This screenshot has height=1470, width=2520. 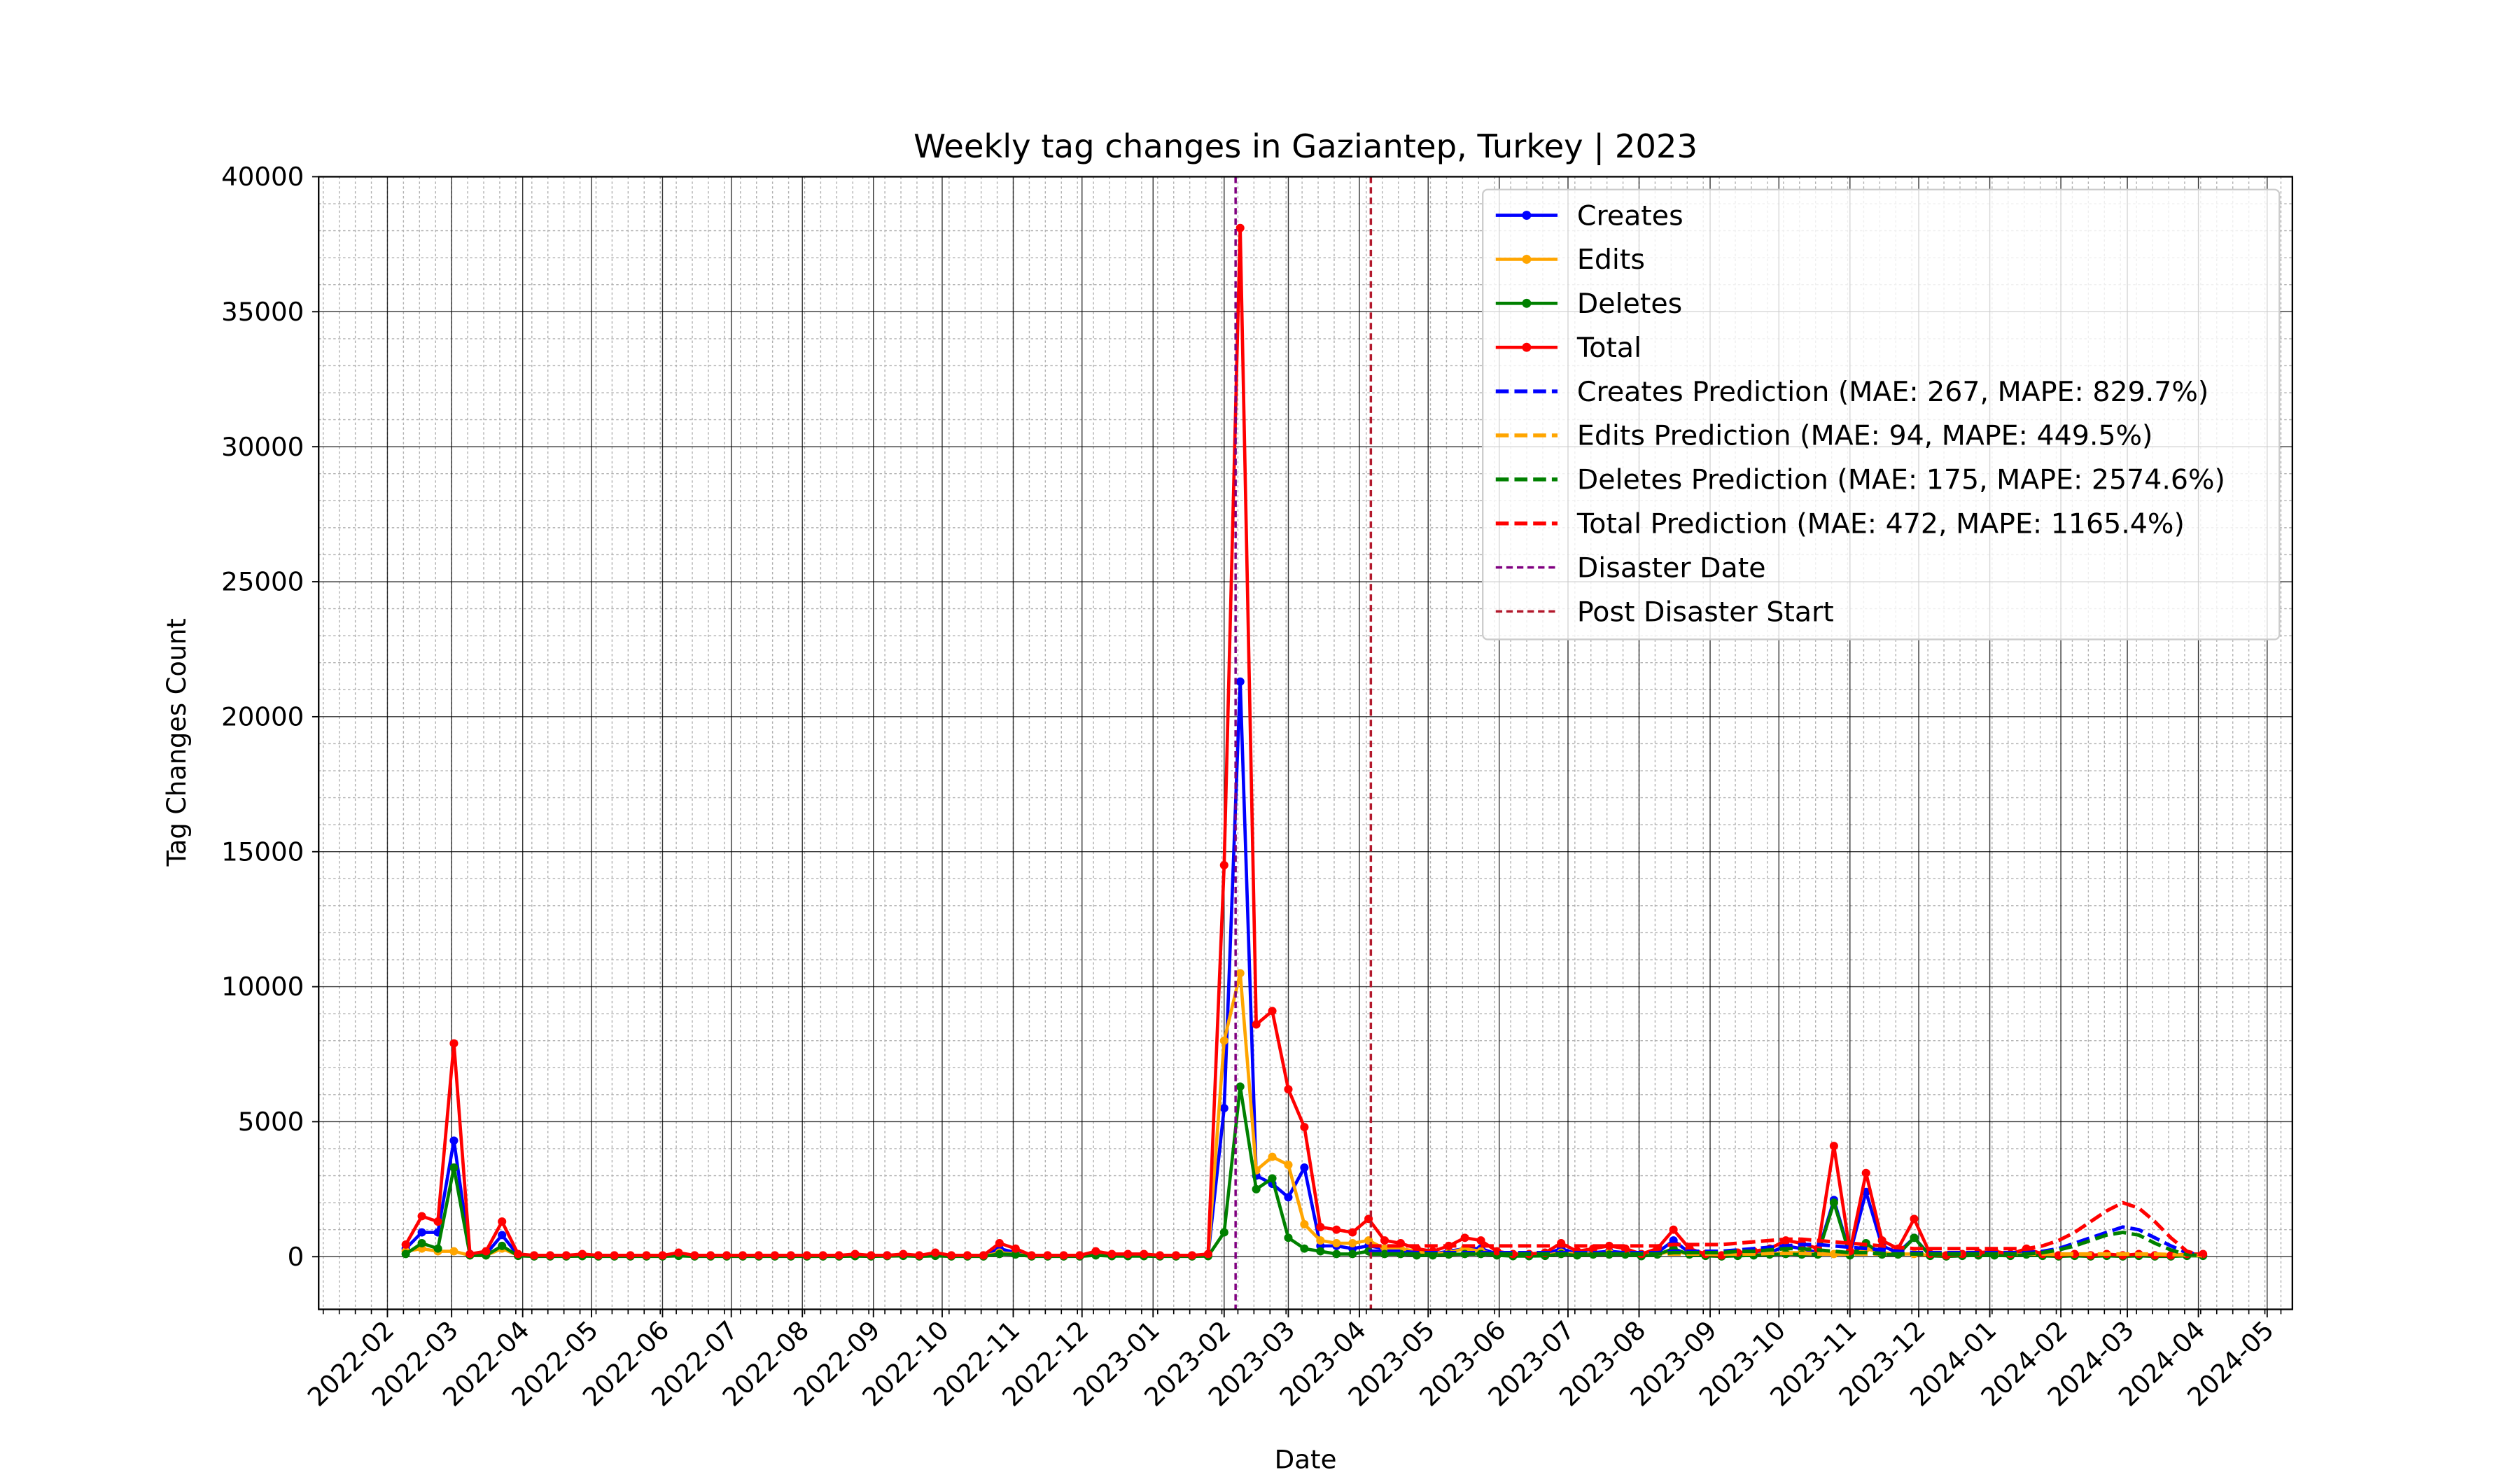 What do you see at coordinates (262, 852) in the screenshot?
I see `y-tick-label: 15000` at bounding box center [262, 852].